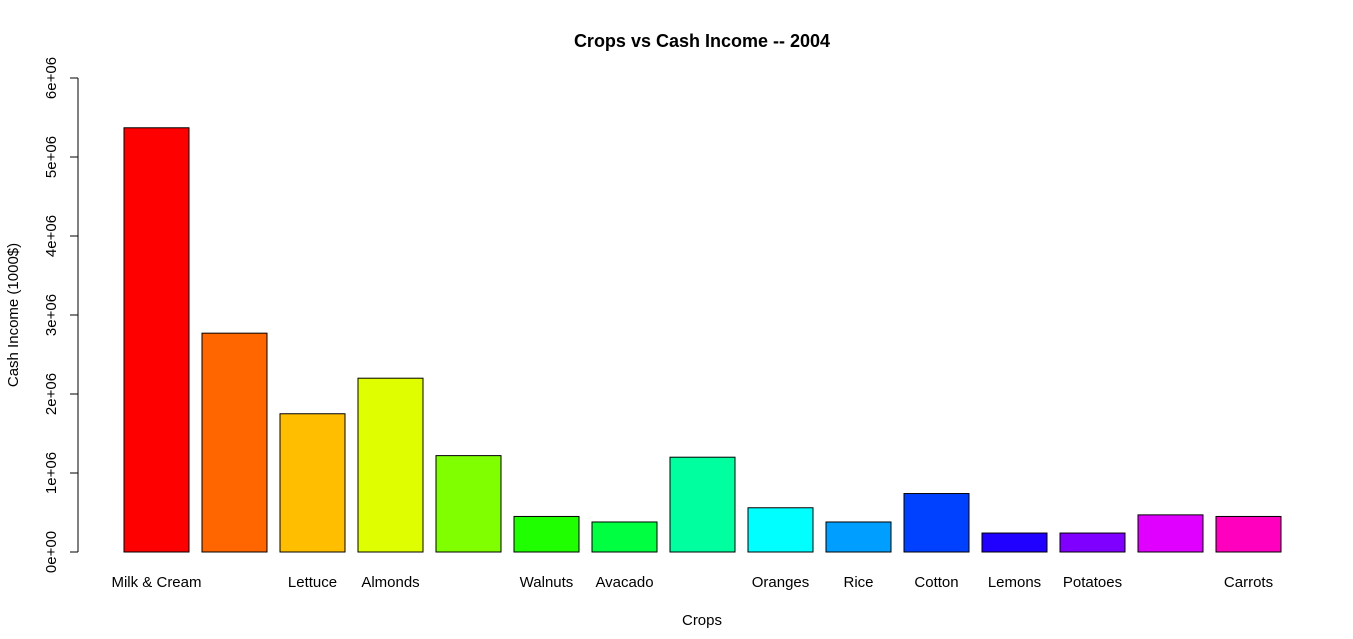 Image resolution: width=1353 pixels, height=639 pixels. I want to click on x-tick-label: Oranges, so click(781, 582).